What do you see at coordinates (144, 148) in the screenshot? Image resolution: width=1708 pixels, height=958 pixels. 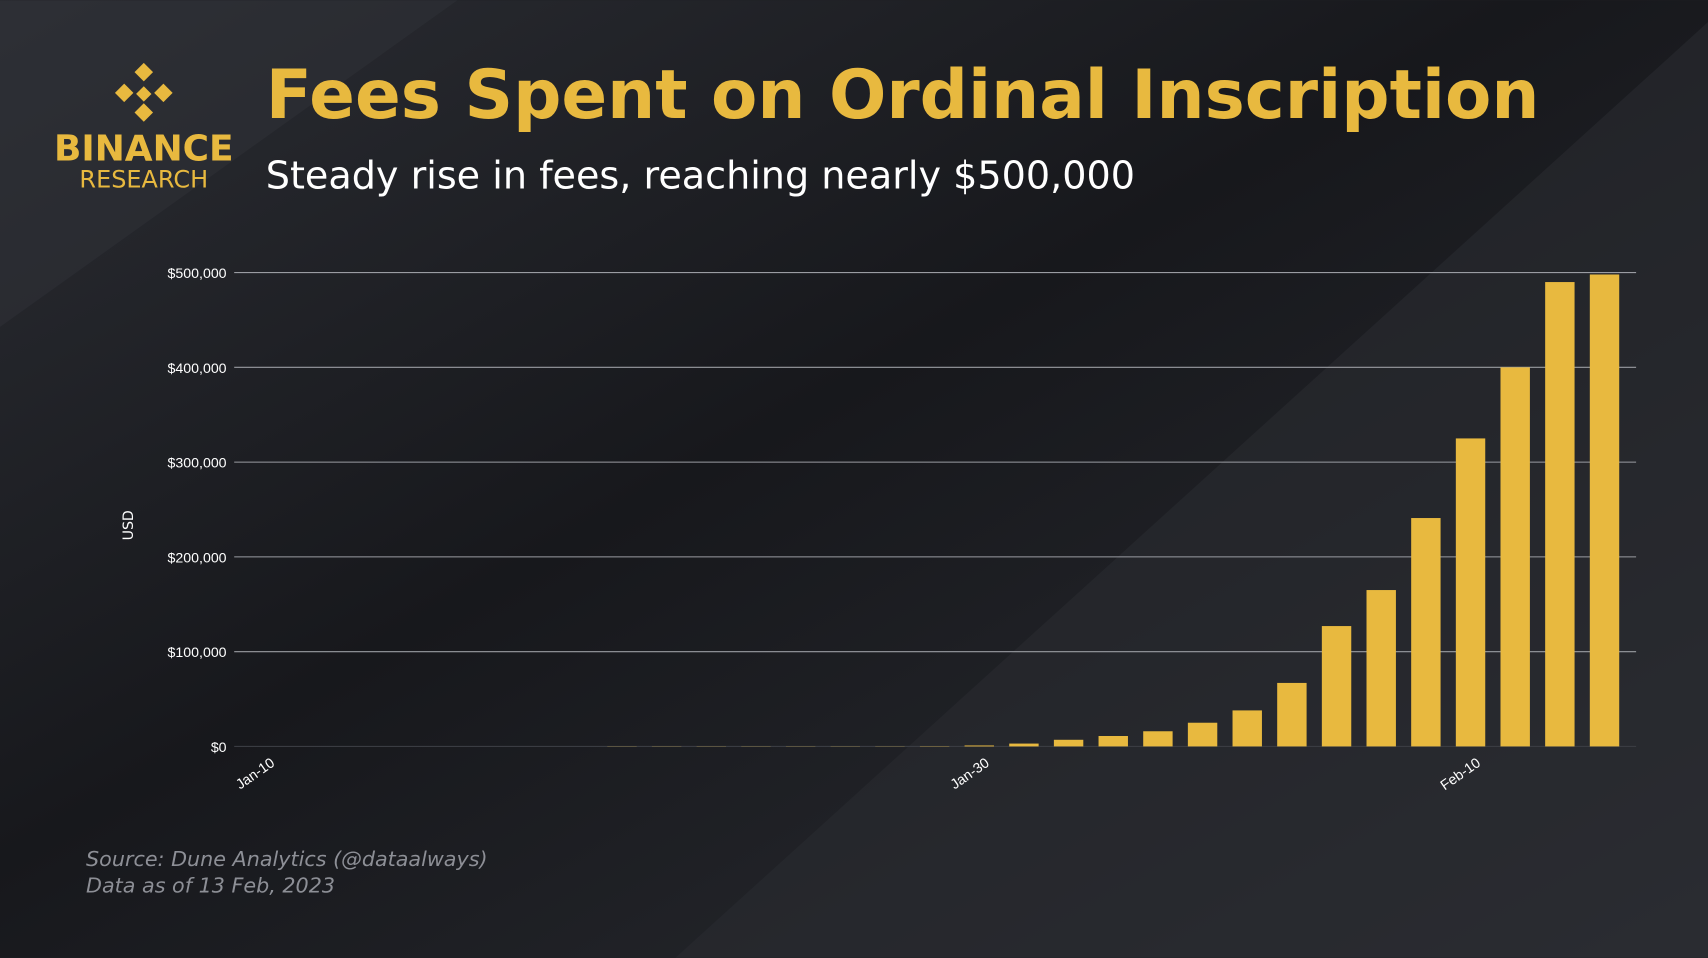 I see `logo-text: BINANCE` at bounding box center [144, 148].